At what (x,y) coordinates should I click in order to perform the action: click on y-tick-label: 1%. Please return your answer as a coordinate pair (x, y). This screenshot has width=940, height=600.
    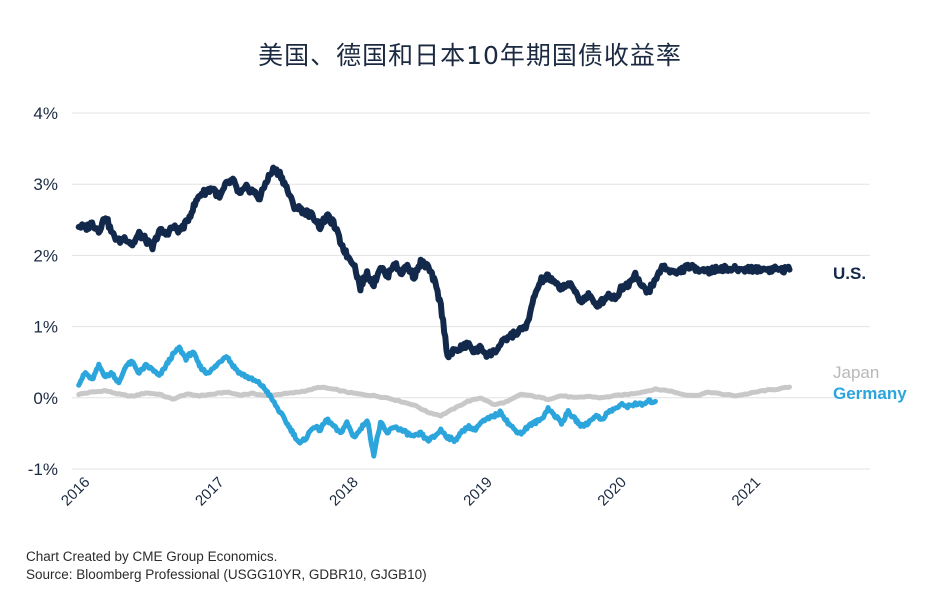
    Looking at the image, I should click on (45, 327).